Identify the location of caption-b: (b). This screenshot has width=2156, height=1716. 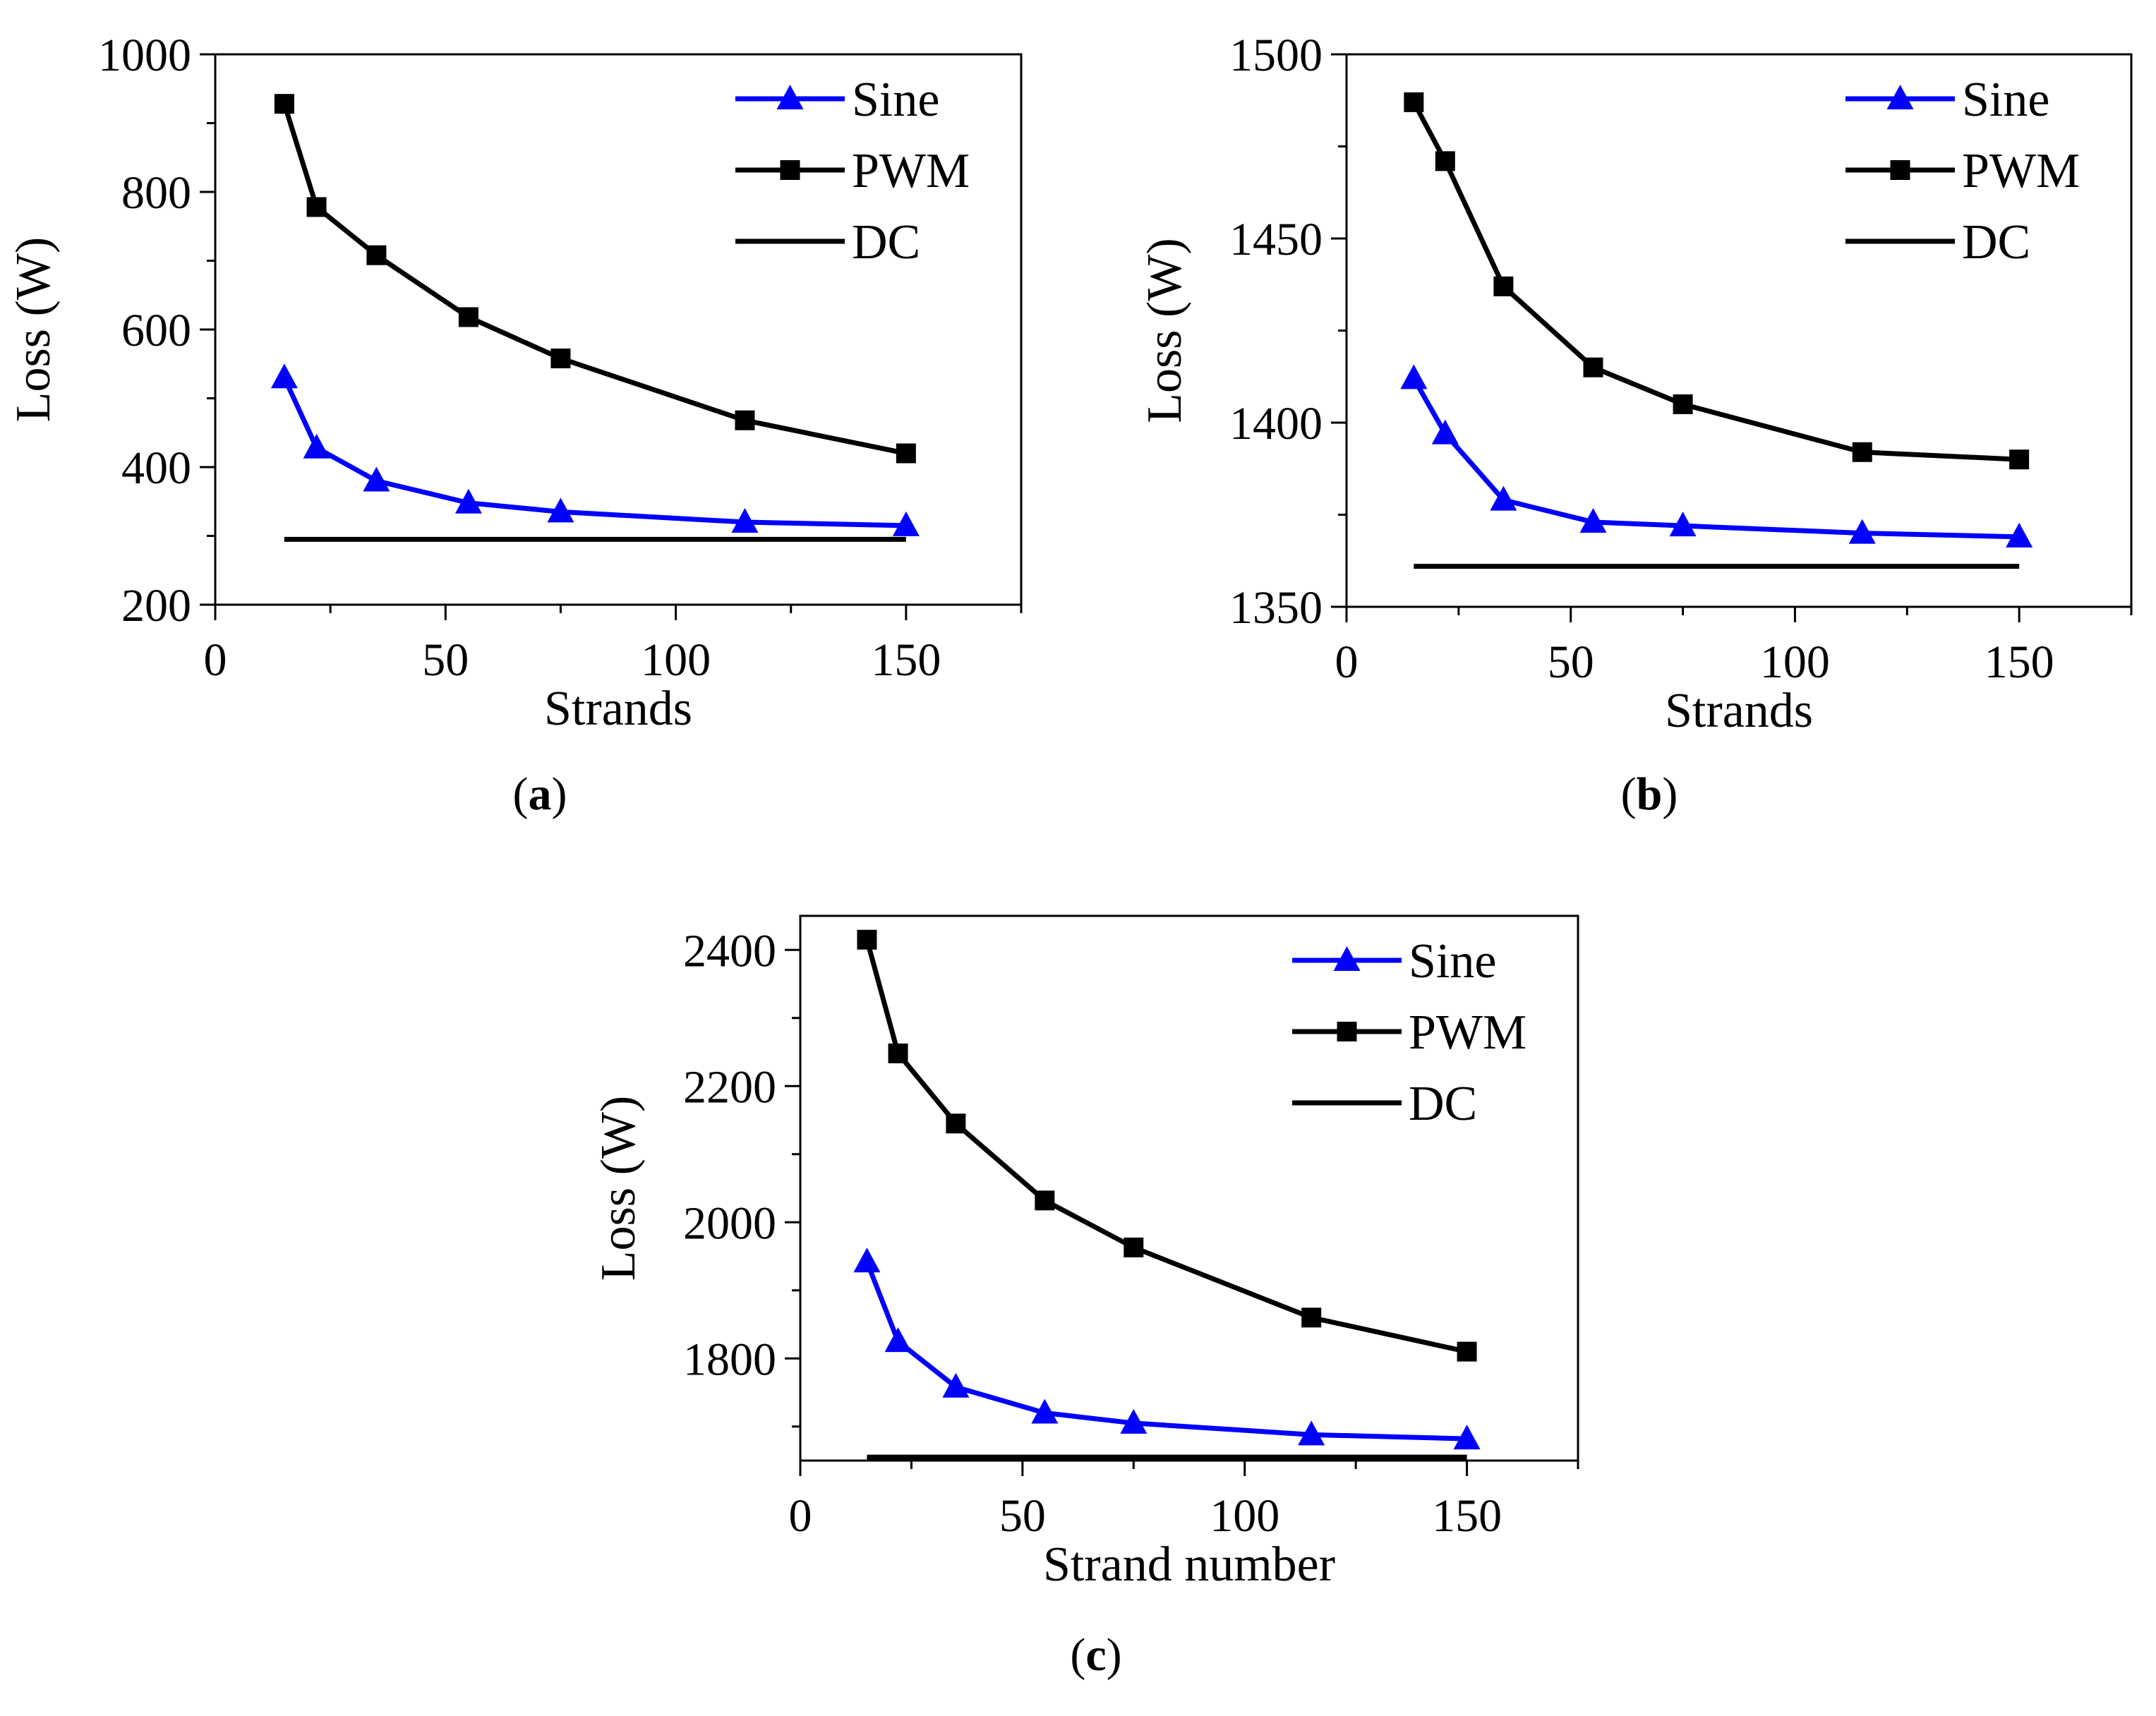
(1649, 794).